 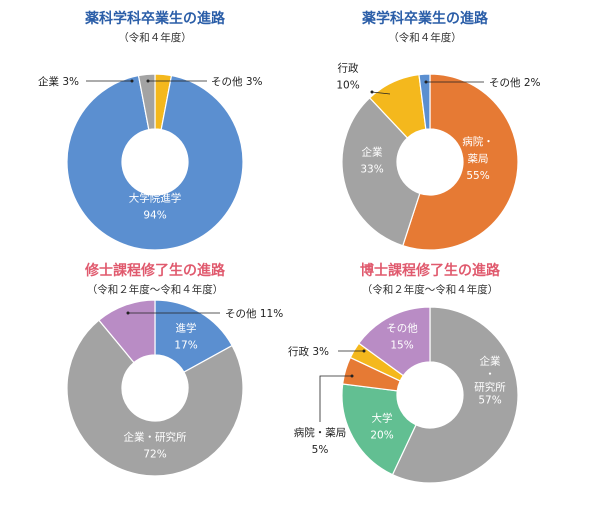 What do you see at coordinates (154, 216) in the screenshot?
I see `slice-label-line: 94%` at bounding box center [154, 216].